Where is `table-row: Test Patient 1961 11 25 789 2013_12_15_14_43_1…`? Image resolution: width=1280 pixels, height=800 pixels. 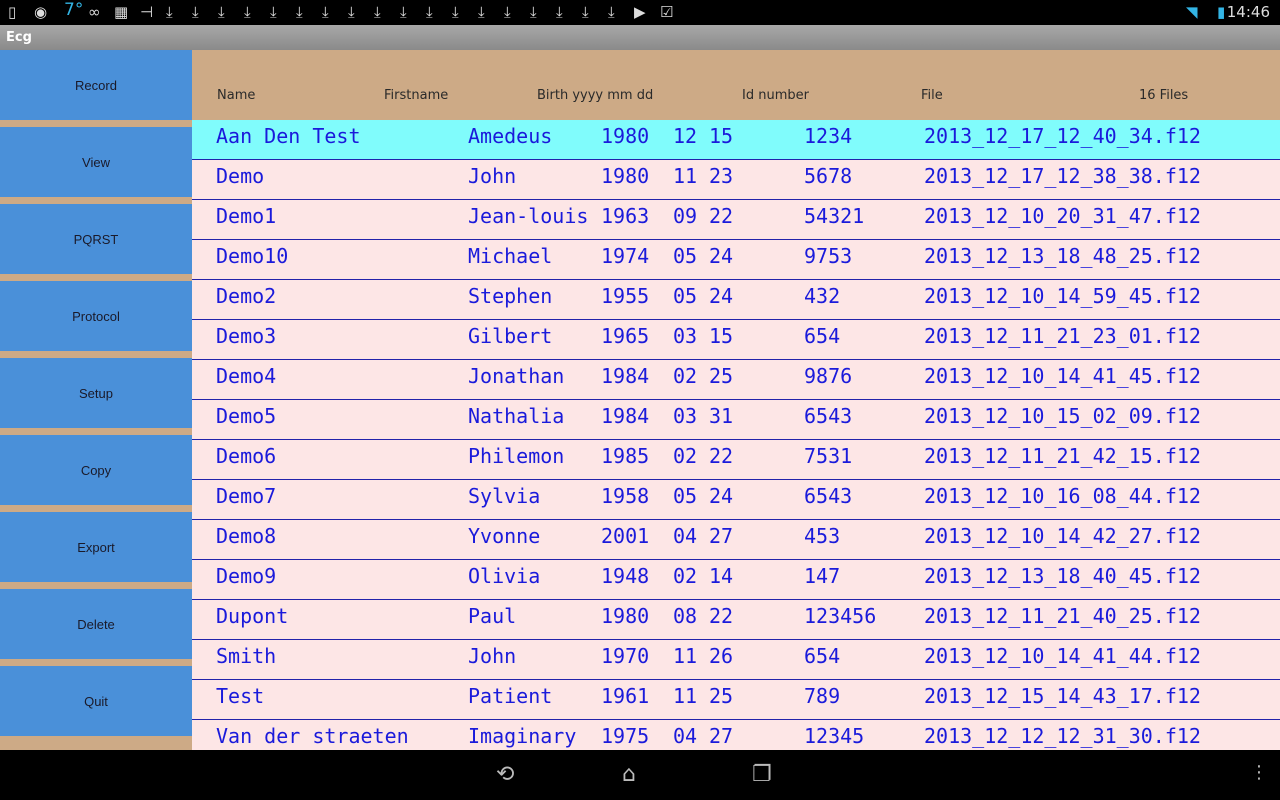 table-row: Test Patient 1961 11 25 789 2013_12_15_14_43_1… is located at coordinates (736, 700).